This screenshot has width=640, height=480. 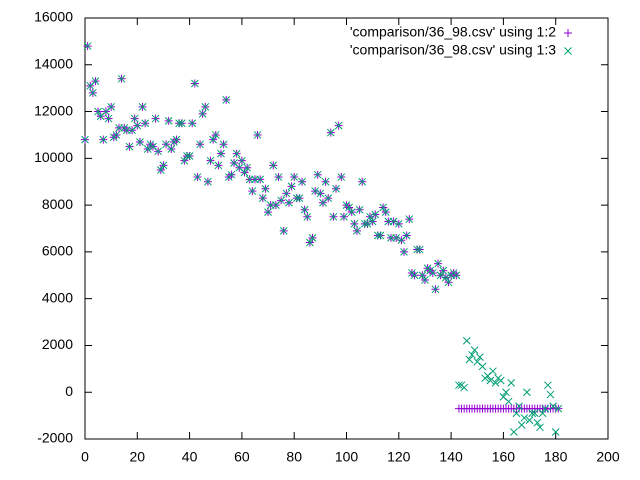 What do you see at coordinates (504, 457) in the screenshot?
I see `x-tick-label: 160` at bounding box center [504, 457].